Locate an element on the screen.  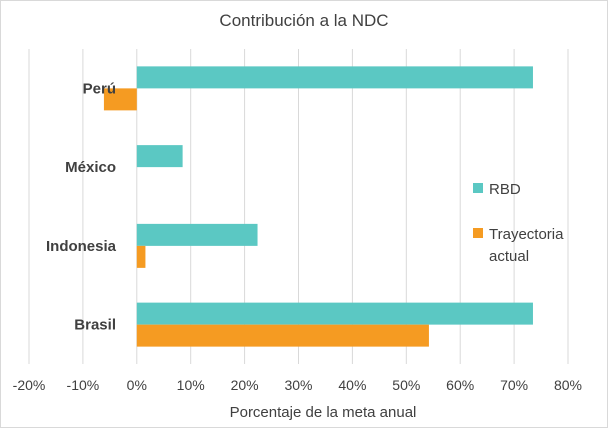
chart-title: Contribución a la NDC is located at coordinates (303, 20).